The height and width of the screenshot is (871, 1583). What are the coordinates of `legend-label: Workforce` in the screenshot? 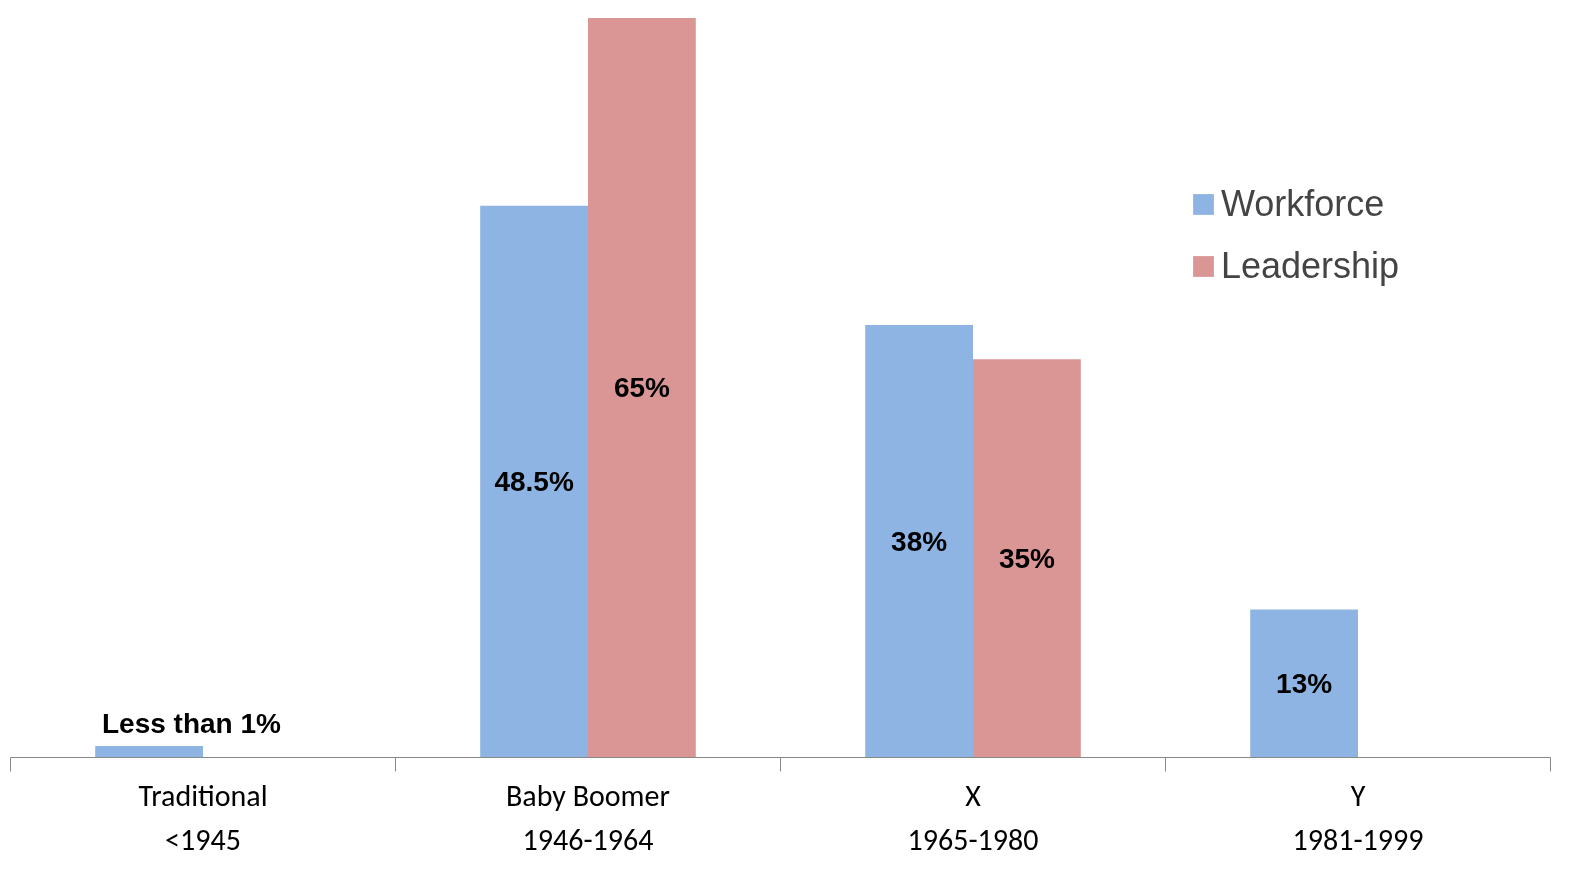 It's located at (1303, 204).